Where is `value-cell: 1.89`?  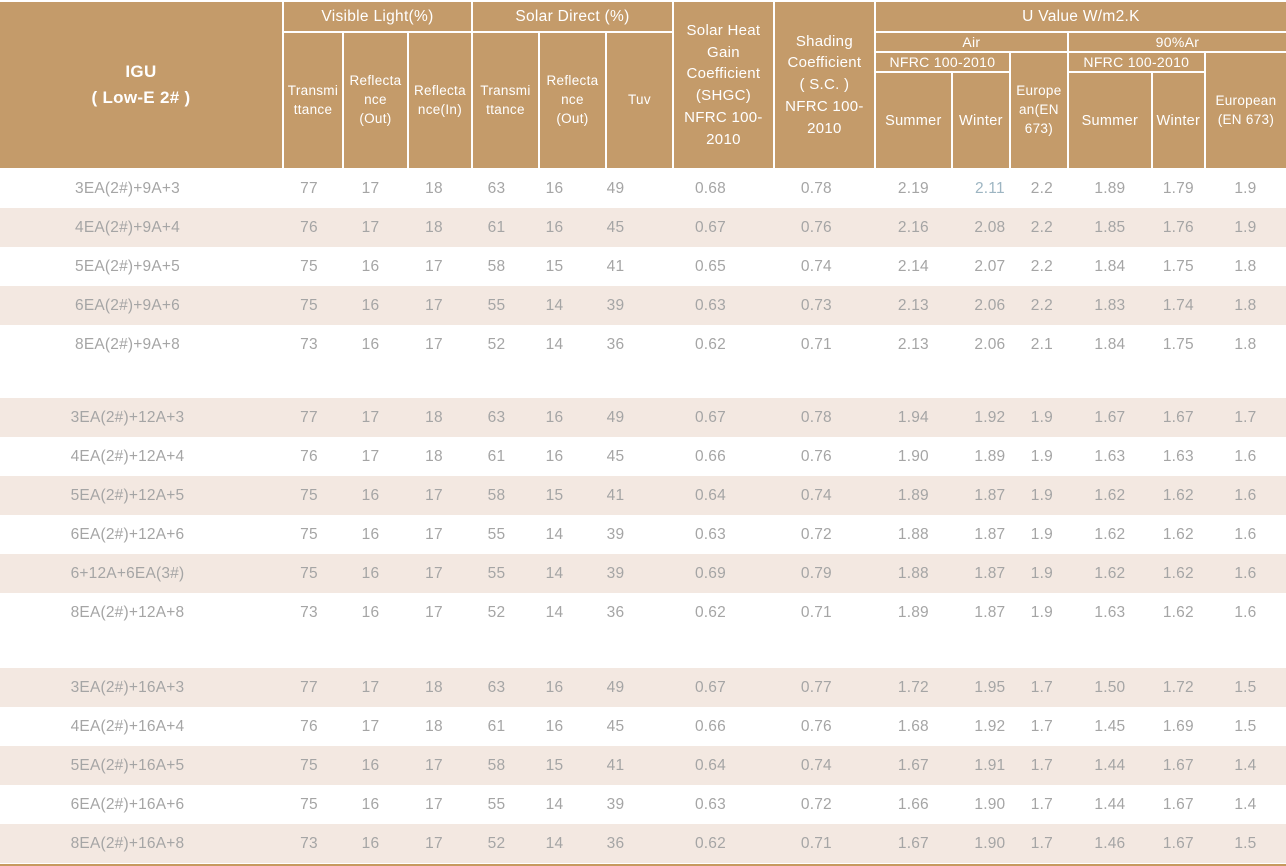
value-cell: 1.89 is located at coordinates (990, 456).